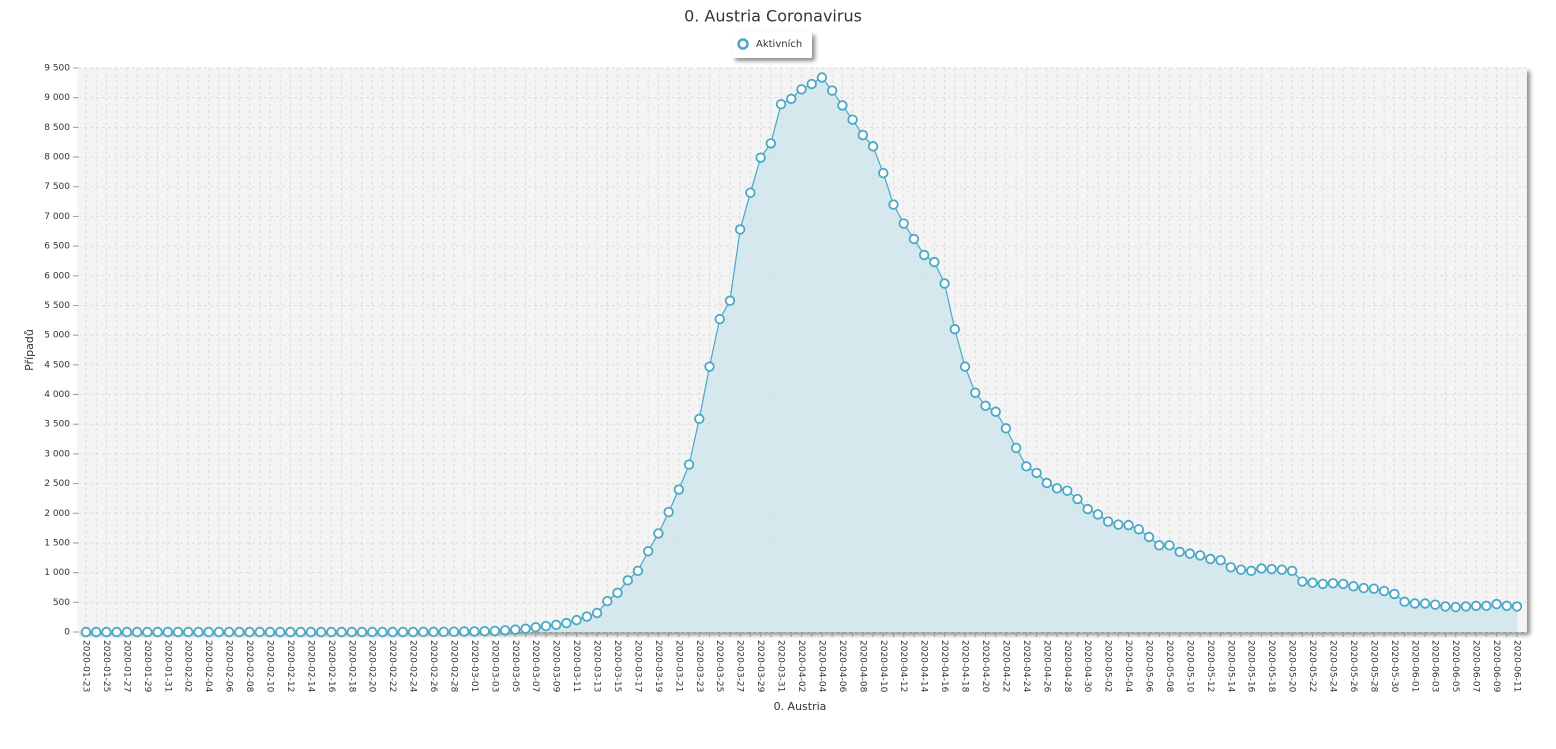  I want to click on x-tick-label: 2020-04-12, so click(903, 666).